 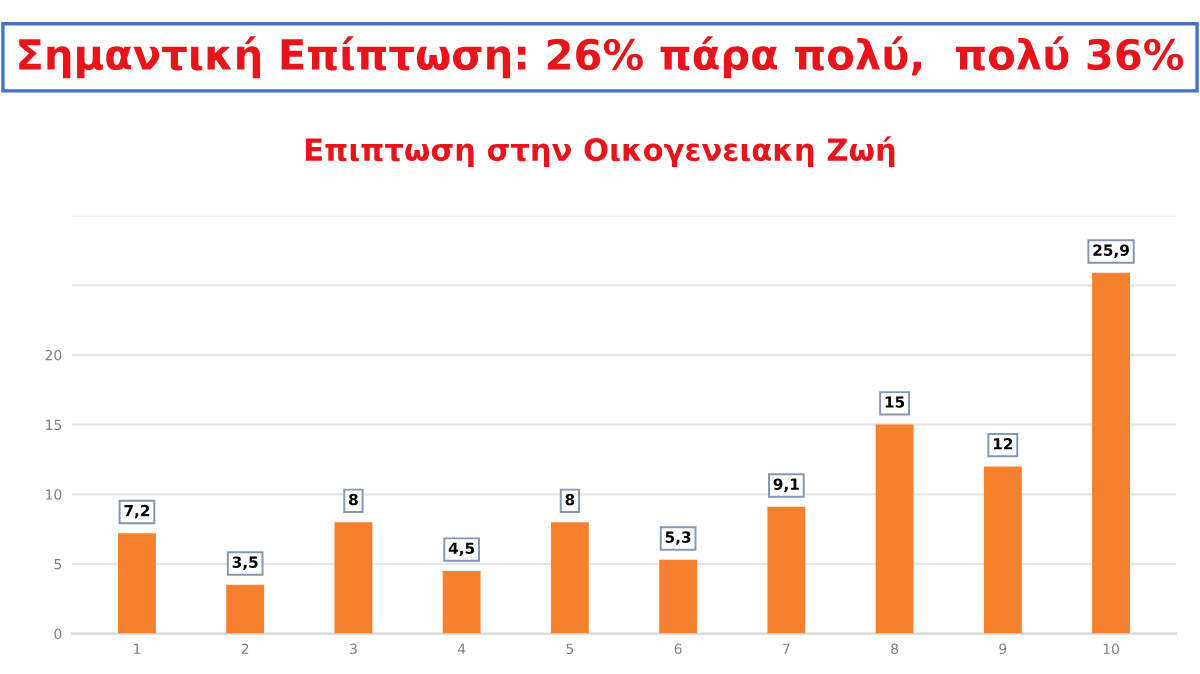 What do you see at coordinates (601, 57) in the screenshot?
I see `chart-title: Σημαντική Επίπτωση: 26% πάρα πολύ, πολύ 36%` at bounding box center [601, 57].